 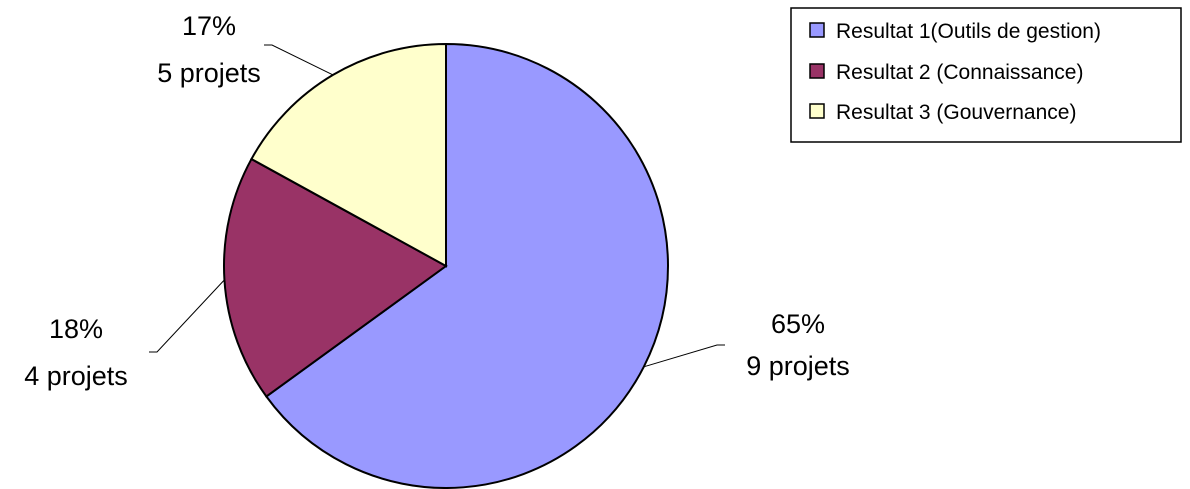 What do you see at coordinates (798, 366) in the screenshot?
I see `slice-count-label-1: 9 projets` at bounding box center [798, 366].